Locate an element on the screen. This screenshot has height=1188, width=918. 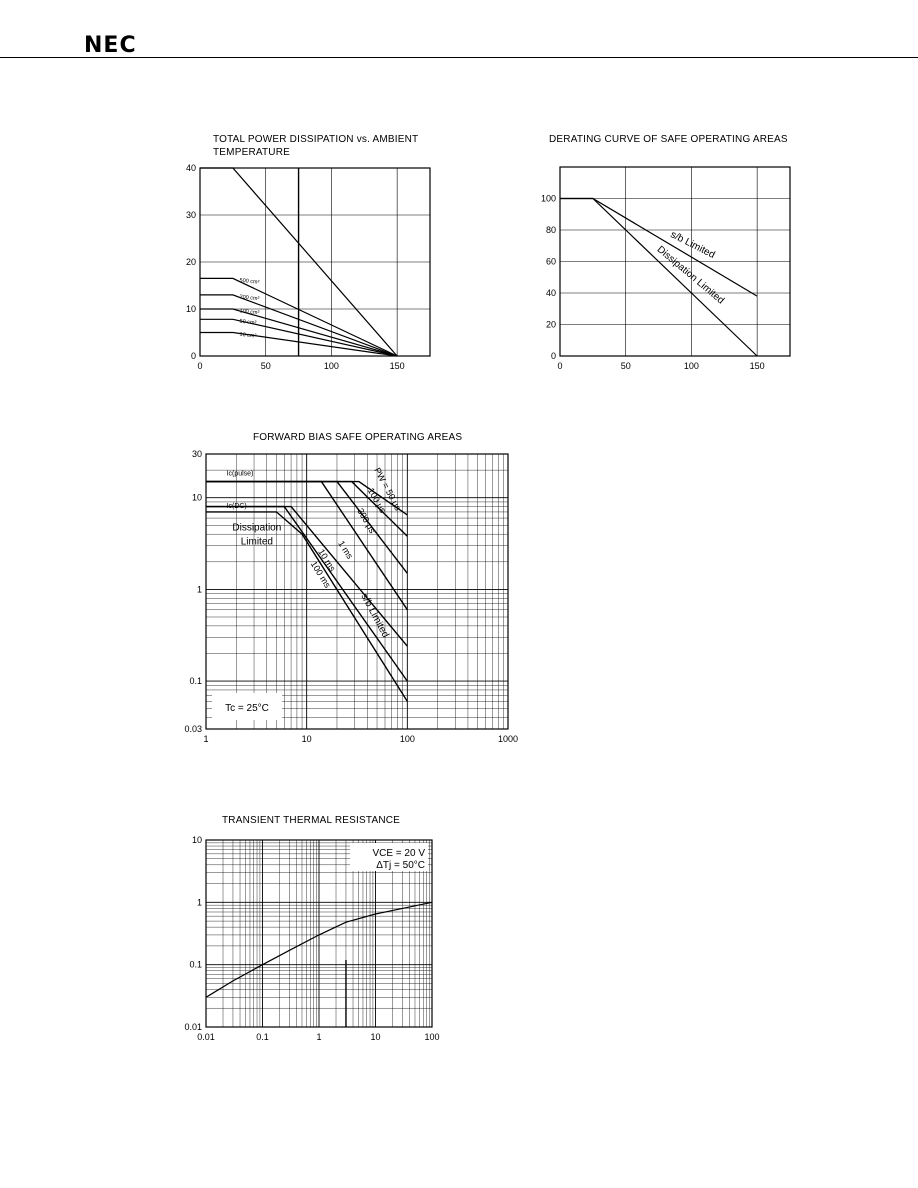
fbsoa-x-tick-label: 1000 is located at coordinates (508, 739).